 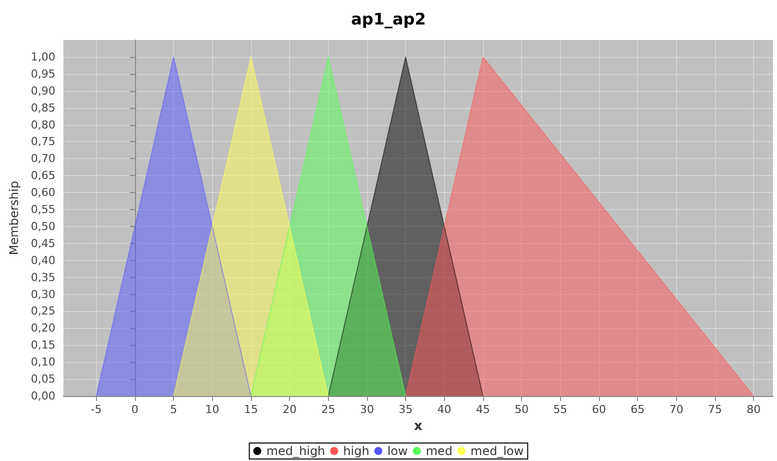 What do you see at coordinates (418, 426) in the screenshot?
I see `x-axis-title: x` at bounding box center [418, 426].